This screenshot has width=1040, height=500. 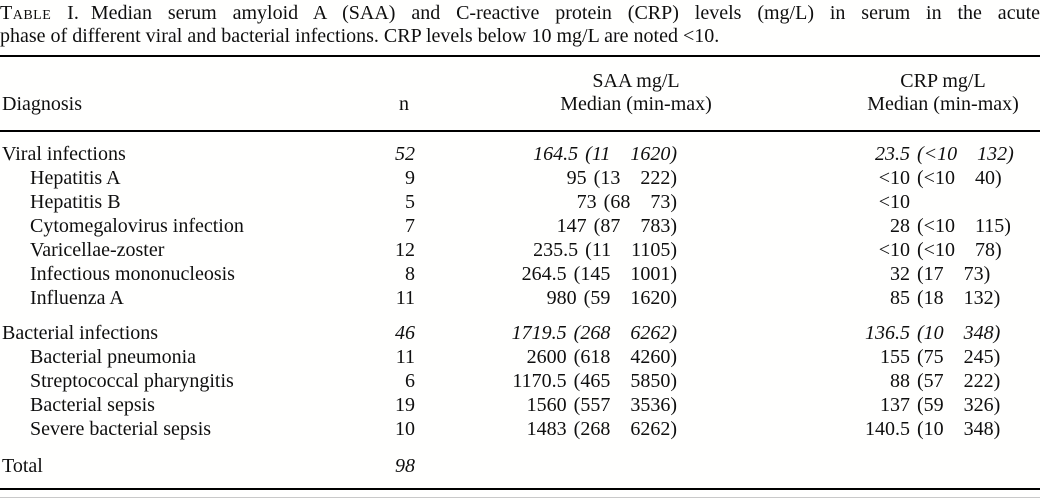 I want to click on scan-edge-line, so click(x=520, y=497).